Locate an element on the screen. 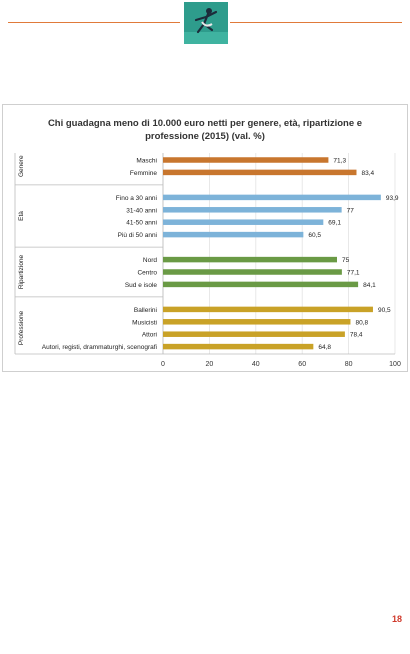 The width and height of the screenshot is (410, 654). category-label: Nord is located at coordinates (150, 260).